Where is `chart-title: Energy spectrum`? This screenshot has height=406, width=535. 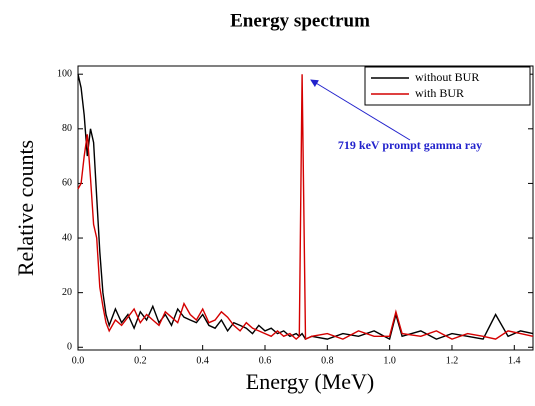
chart-title: Energy spectrum is located at coordinates (300, 20).